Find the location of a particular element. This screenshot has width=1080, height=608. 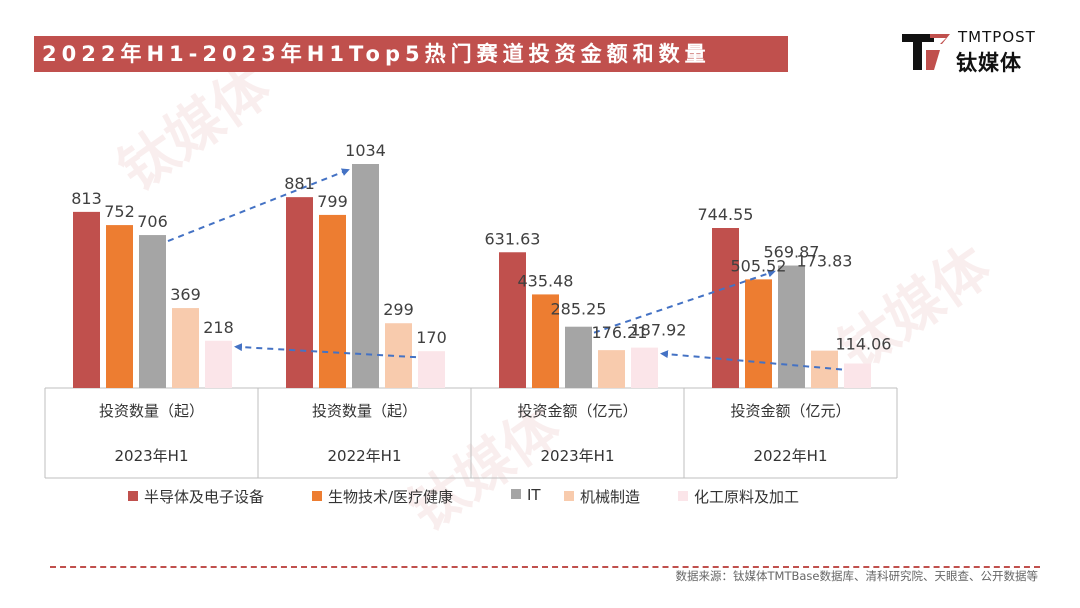

data-label: 813 is located at coordinates (86, 198).